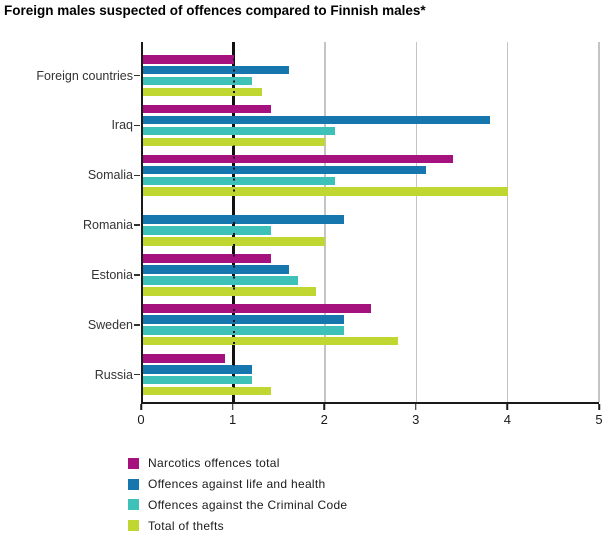 This screenshot has width=605, height=536. Describe the element at coordinates (324, 419) in the screenshot. I see `x-tick-label: 2` at that location.